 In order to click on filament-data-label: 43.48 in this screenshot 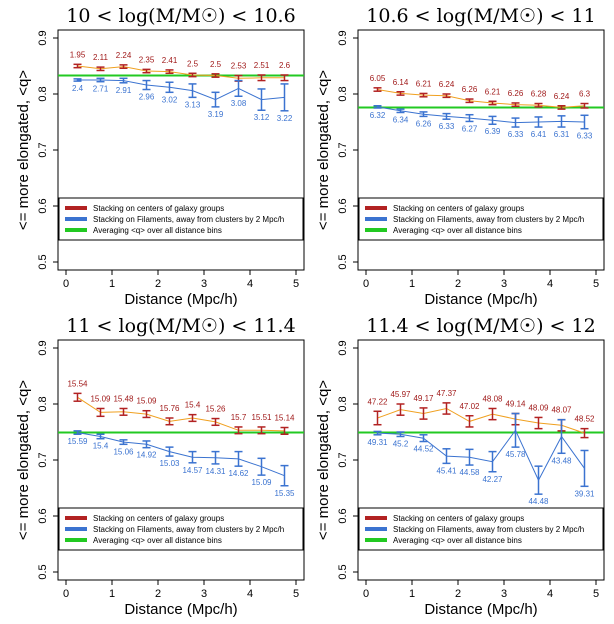, I will do `click(561, 460)`.